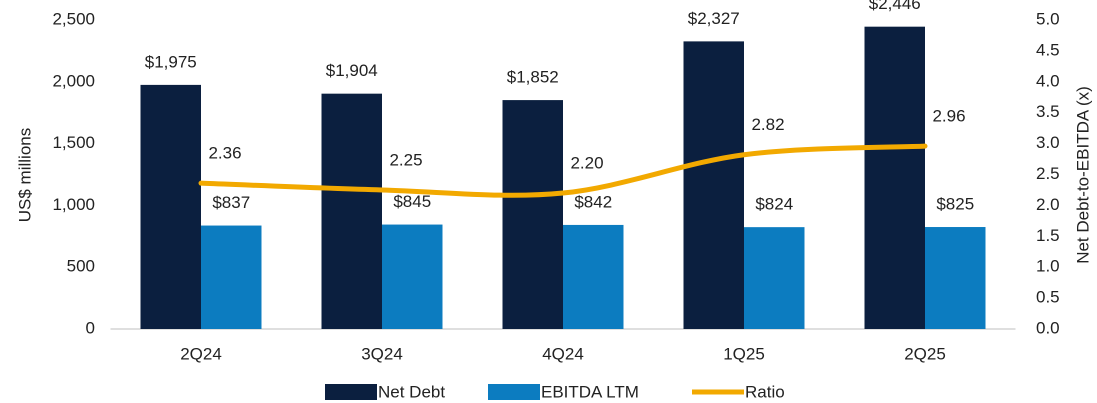 This screenshot has width=1097, height=403. I want to click on data-label: $1,852, so click(533, 77).